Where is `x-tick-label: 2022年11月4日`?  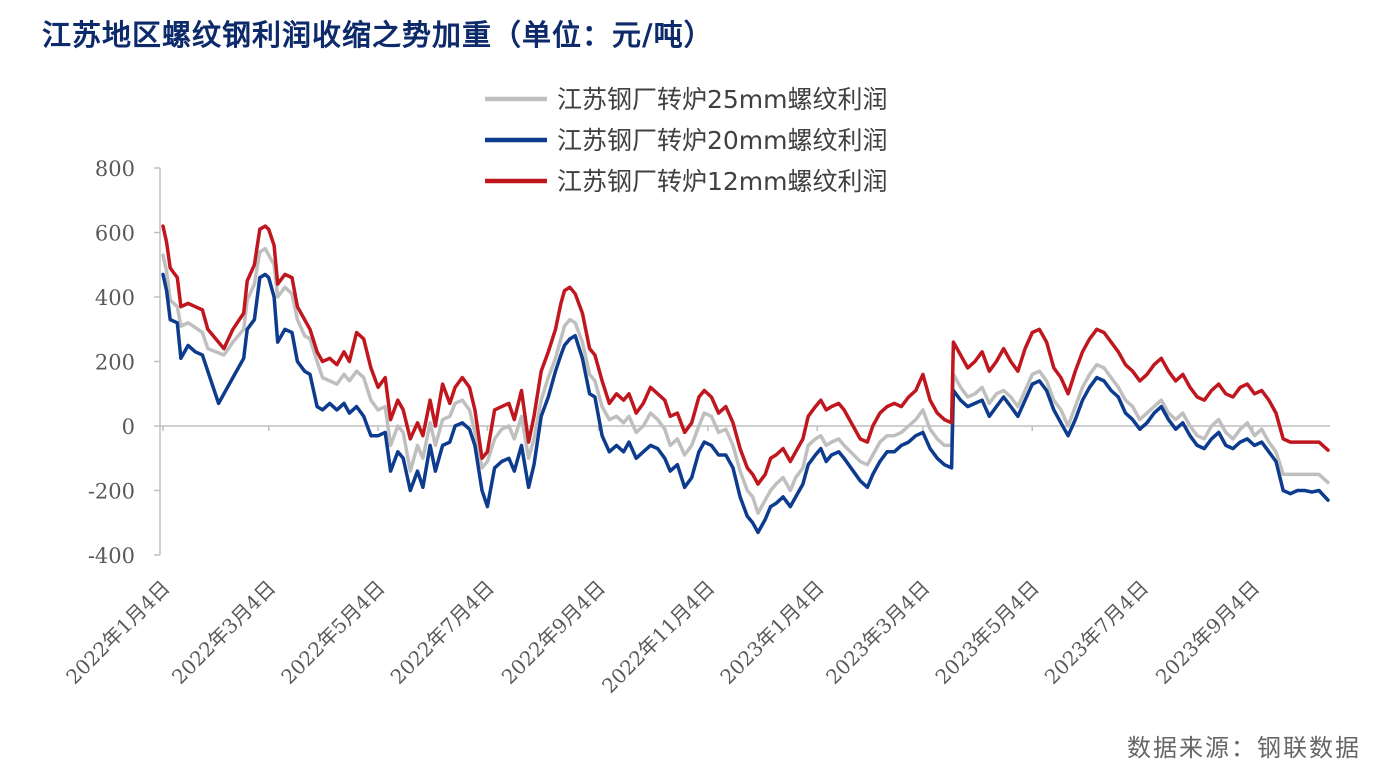
x-tick-label: 2022年11月4日 is located at coordinates (658, 637).